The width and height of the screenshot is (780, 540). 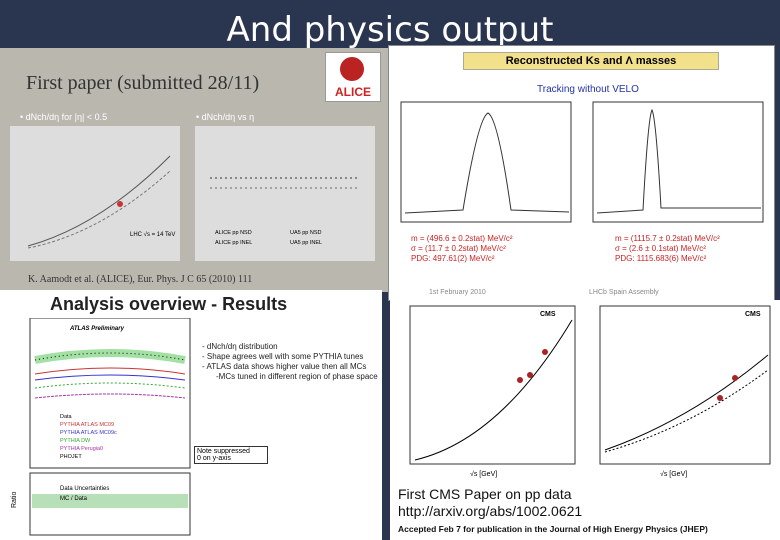 I want to click on bullet: - dNch/dη distribution, so click(x=240, y=346).